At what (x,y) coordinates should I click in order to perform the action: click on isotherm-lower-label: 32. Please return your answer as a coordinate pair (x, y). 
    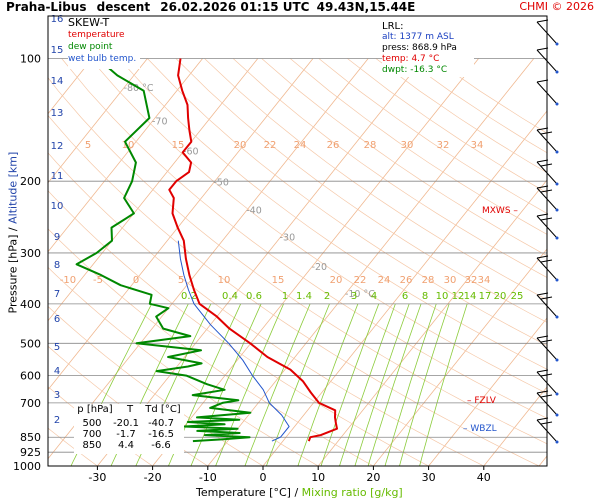
    Looking at the image, I should click on (471, 280).